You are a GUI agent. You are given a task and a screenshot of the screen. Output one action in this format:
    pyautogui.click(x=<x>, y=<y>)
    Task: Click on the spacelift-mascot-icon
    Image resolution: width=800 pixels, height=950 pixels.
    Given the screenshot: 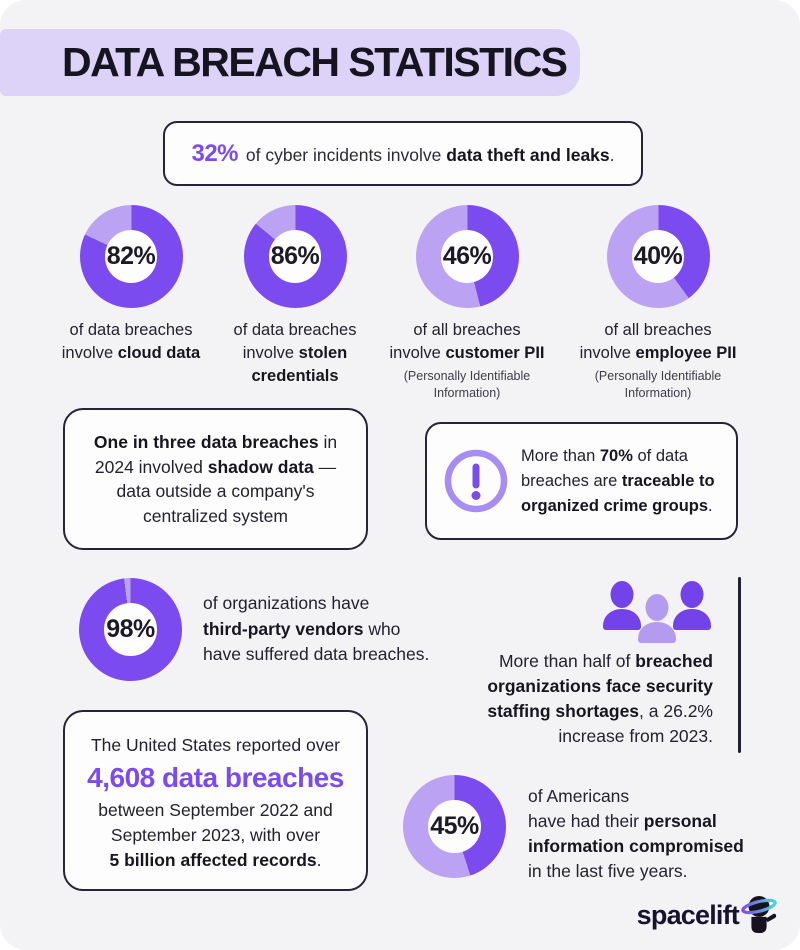 What is the action you would take?
    pyautogui.click(x=759, y=915)
    